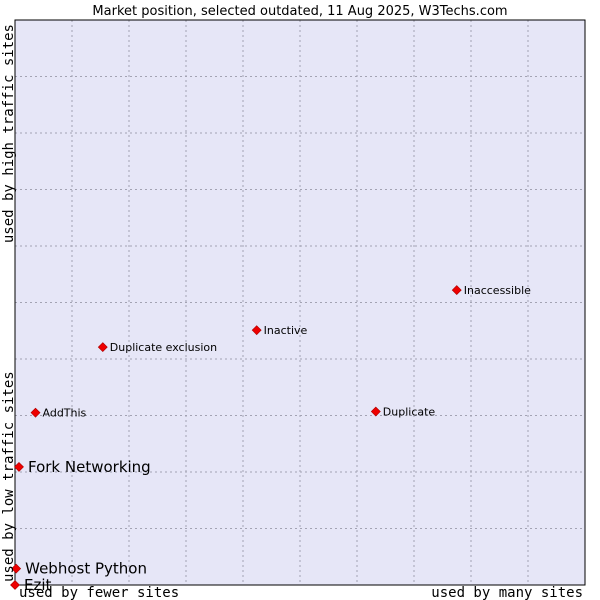 The image size is (600, 600). I want to click on data-label: Duplicate exclusion, so click(163, 347).